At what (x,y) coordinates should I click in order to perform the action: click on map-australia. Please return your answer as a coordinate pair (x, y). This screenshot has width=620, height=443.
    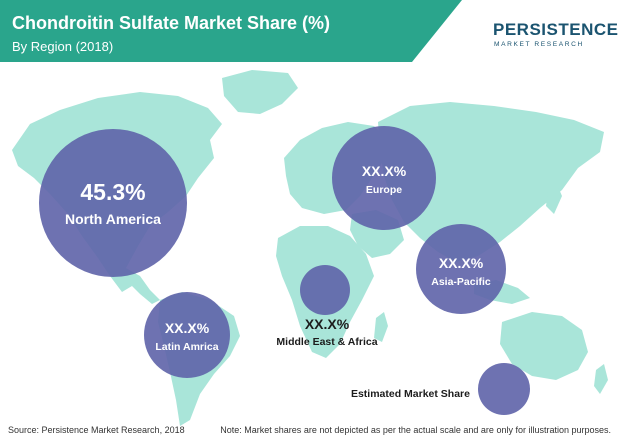
    Looking at the image, I should click on (544, 346).